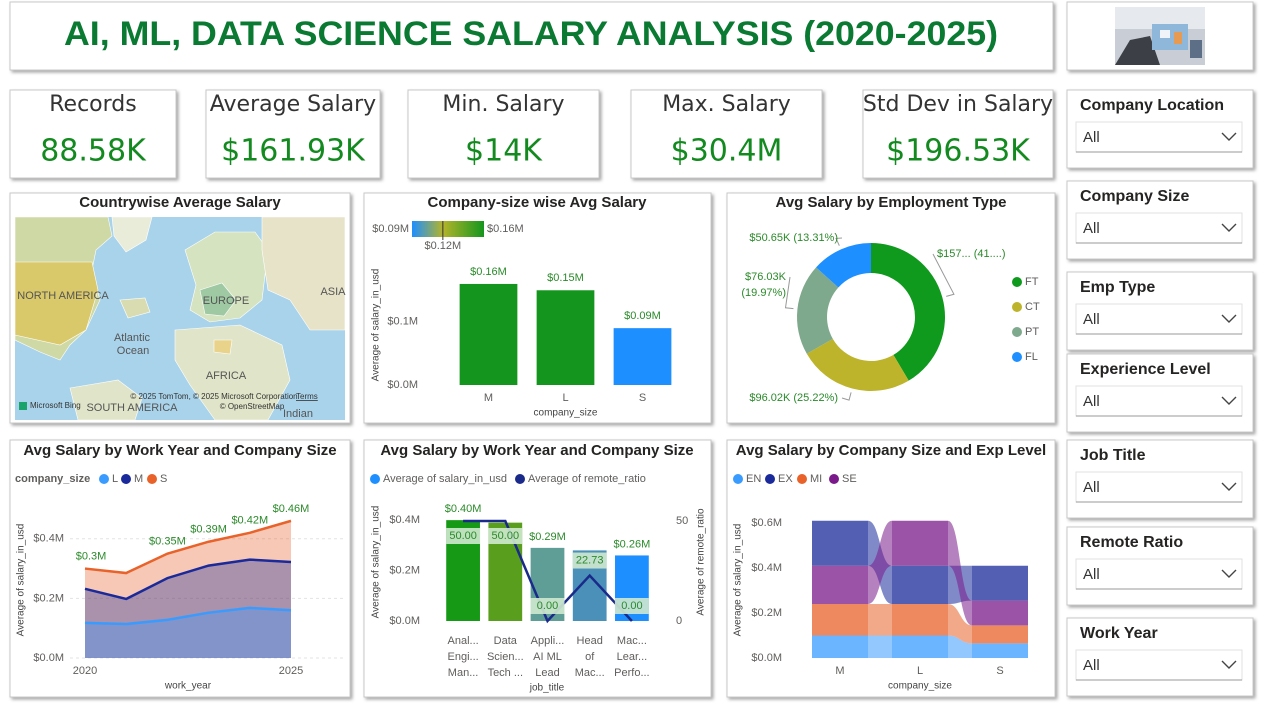 The width and height of the screenshot is (1262, 720). Describe the element at coordinates (891, 450) in the screenshot. I see `chart-title: Avg Salary by Company Size and Exp Level` at that location.